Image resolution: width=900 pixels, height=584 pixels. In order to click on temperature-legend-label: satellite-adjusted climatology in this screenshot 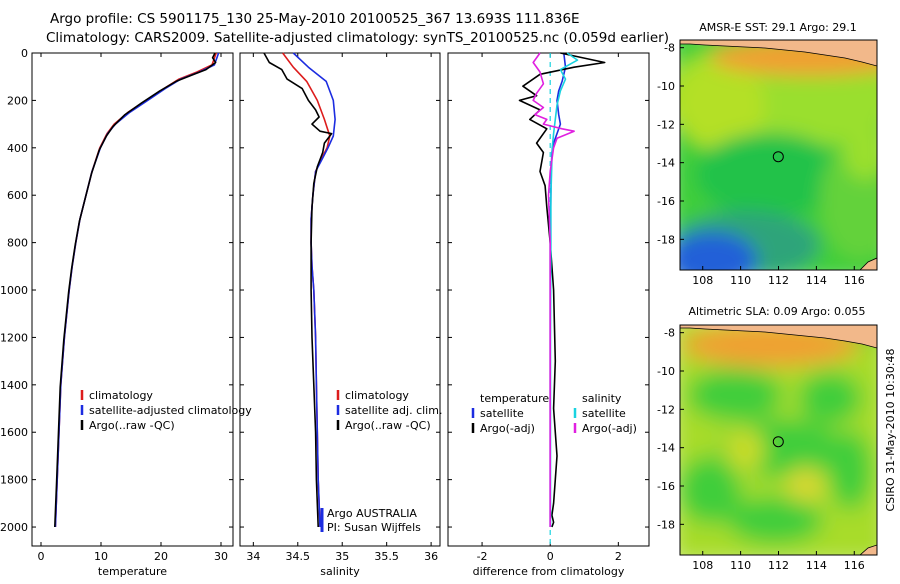, I will do `click(170, 410)`.